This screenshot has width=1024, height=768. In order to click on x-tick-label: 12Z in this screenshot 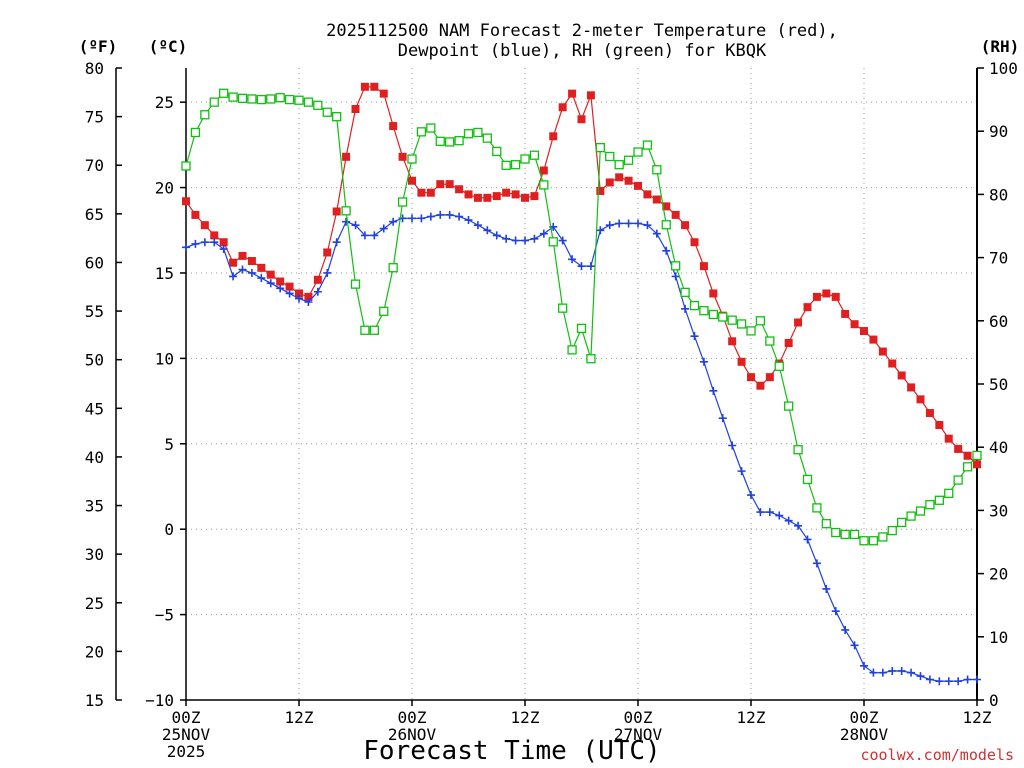, I will do `click(977, 717)`.